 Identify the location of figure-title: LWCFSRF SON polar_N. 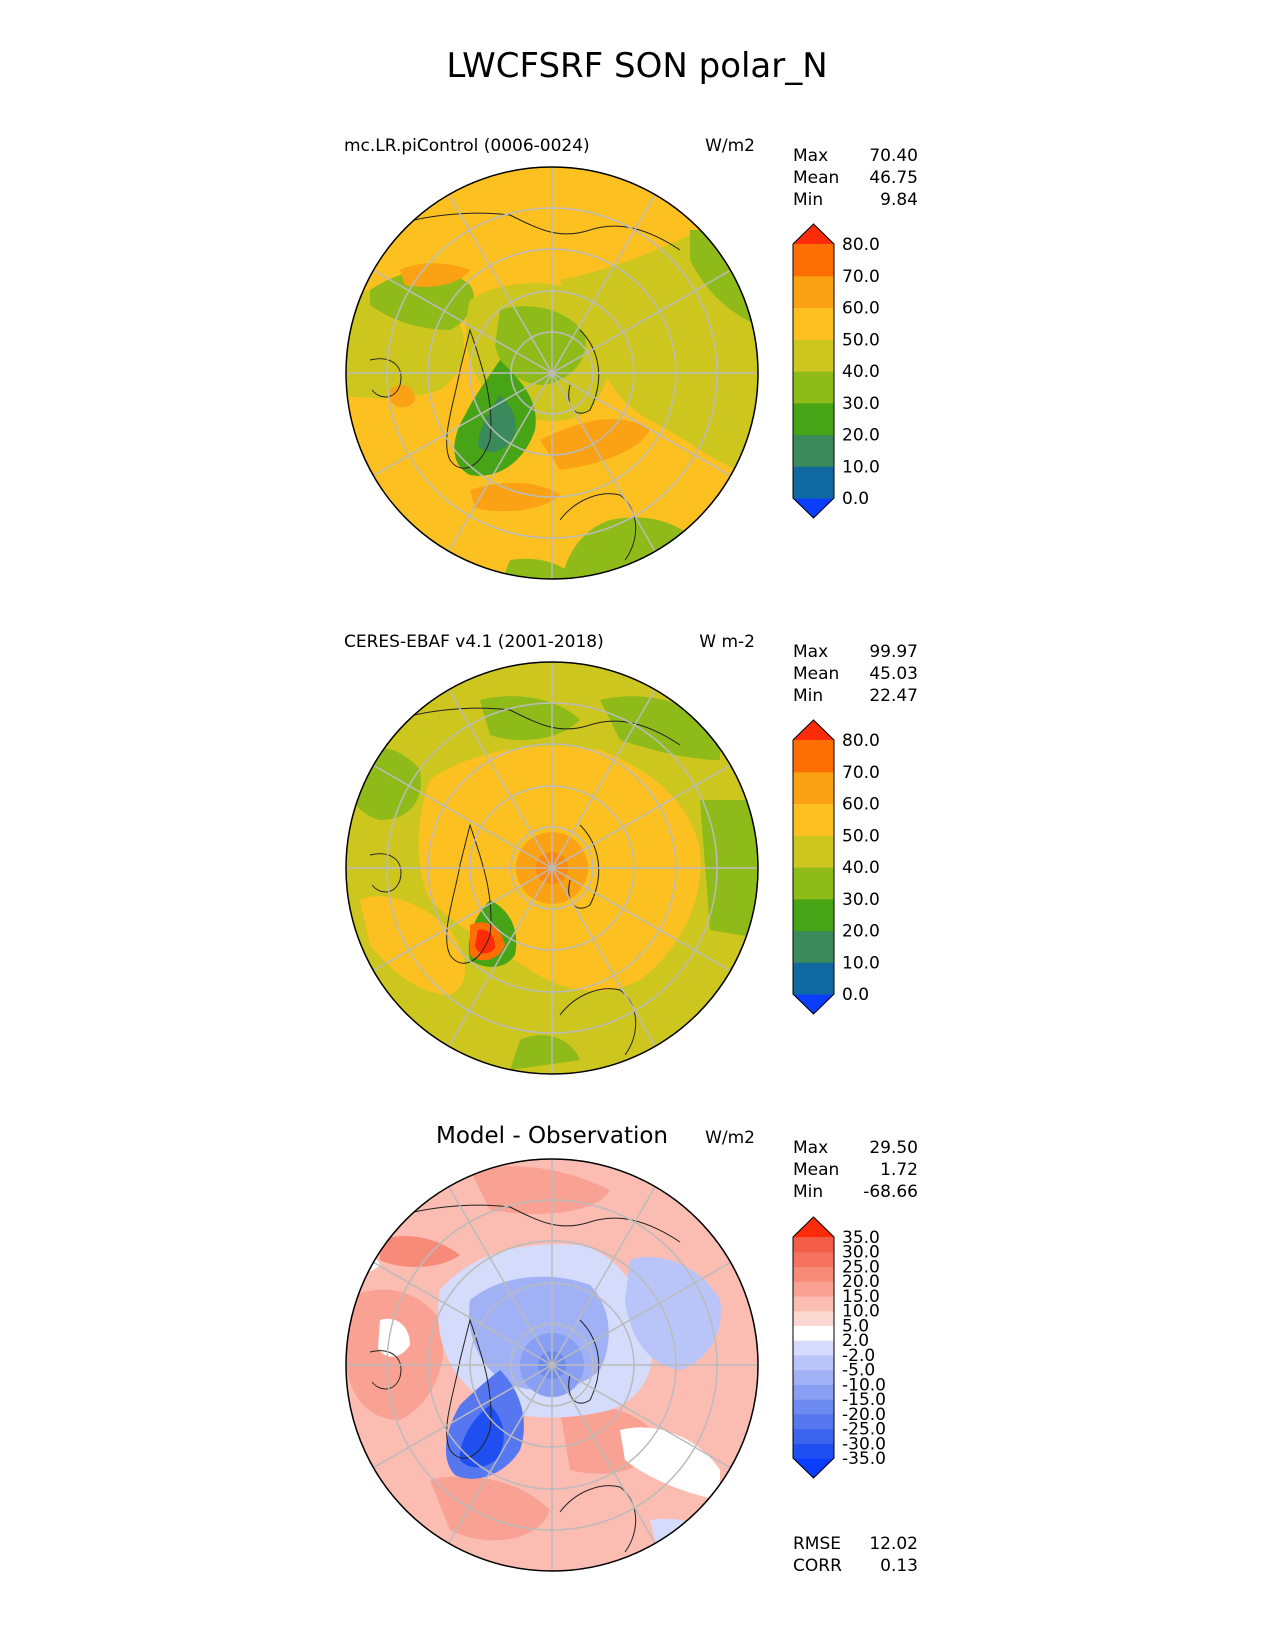
(636, 66).